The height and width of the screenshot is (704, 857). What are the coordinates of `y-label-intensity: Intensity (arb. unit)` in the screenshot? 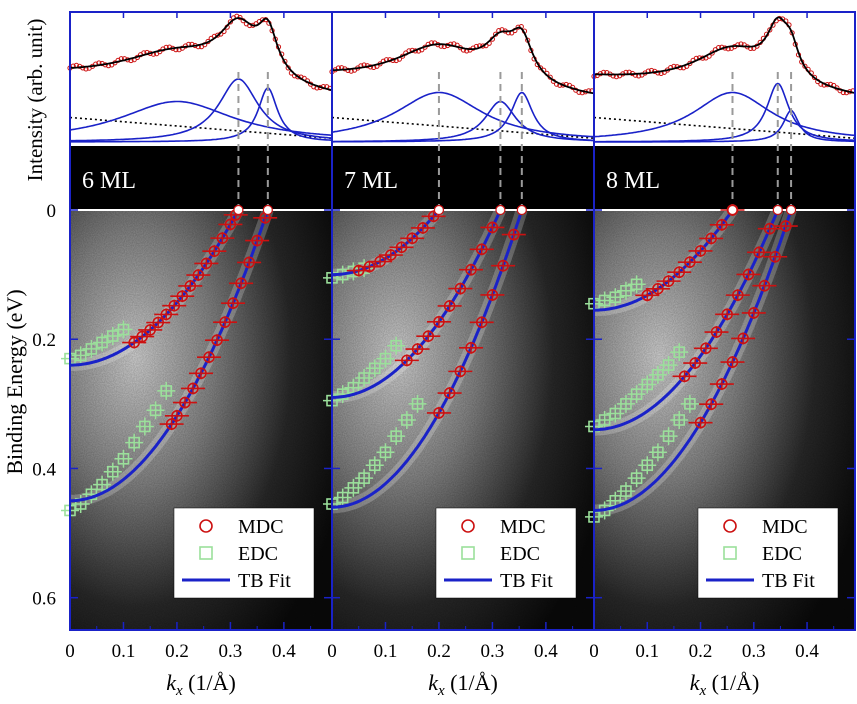 It's located at (35, 100).